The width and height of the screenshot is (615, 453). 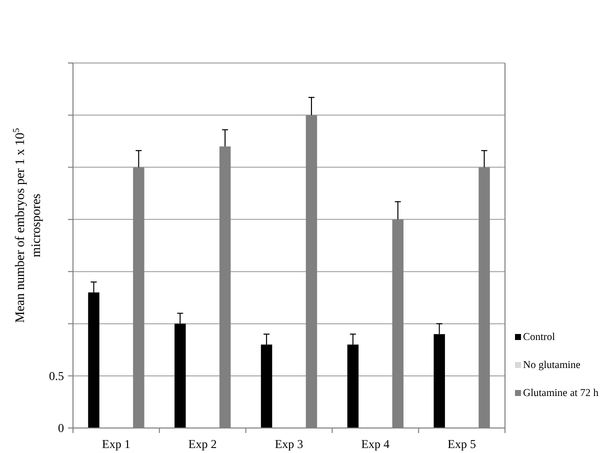 I want to click on y-tick-label: 0, so click(x=61, y=428).